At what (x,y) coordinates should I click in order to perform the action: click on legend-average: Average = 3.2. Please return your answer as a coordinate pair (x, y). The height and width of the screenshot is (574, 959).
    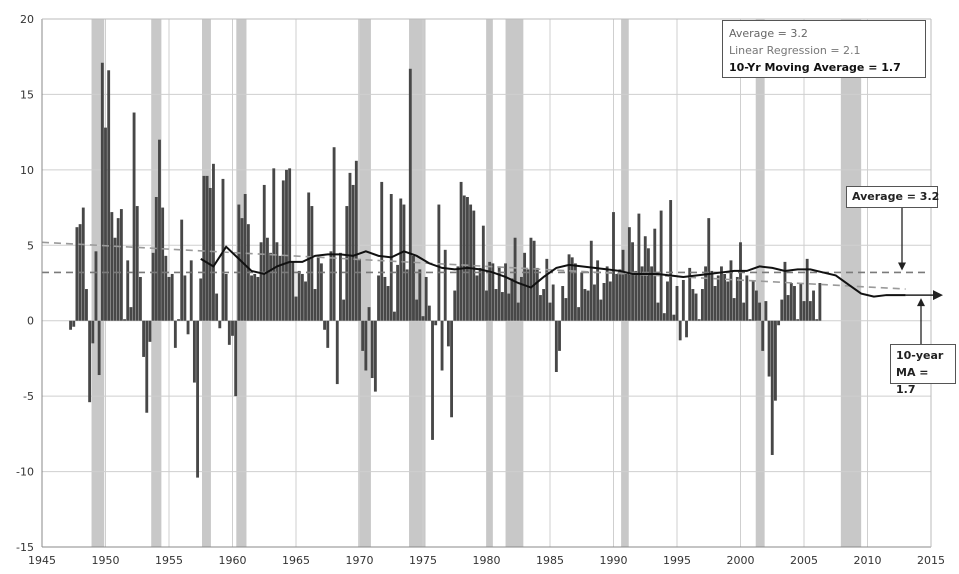
    Looking at the image, I should click on (768, 33).